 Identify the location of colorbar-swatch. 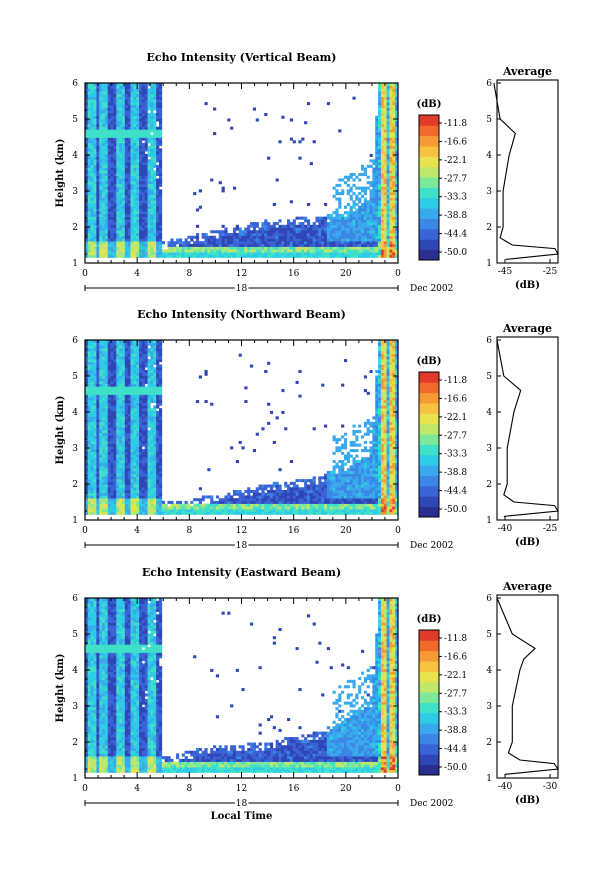
(429, 234).